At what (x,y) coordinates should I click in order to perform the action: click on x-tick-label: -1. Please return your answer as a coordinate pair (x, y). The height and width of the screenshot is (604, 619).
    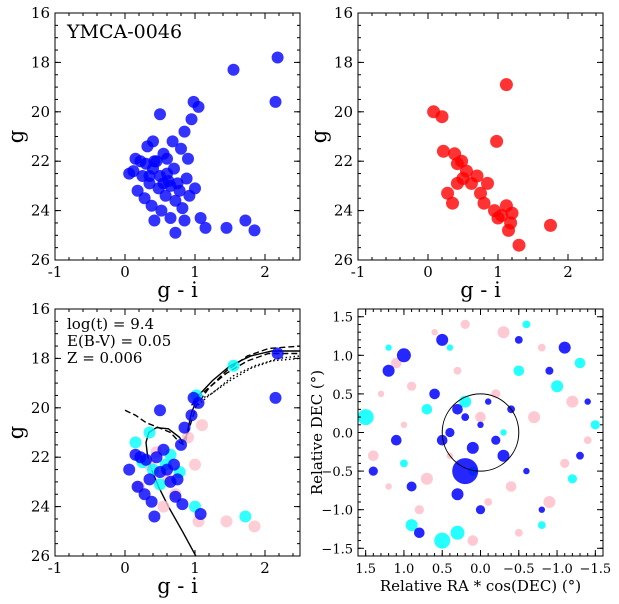
    Looking at the image, I should click on (55, 272).